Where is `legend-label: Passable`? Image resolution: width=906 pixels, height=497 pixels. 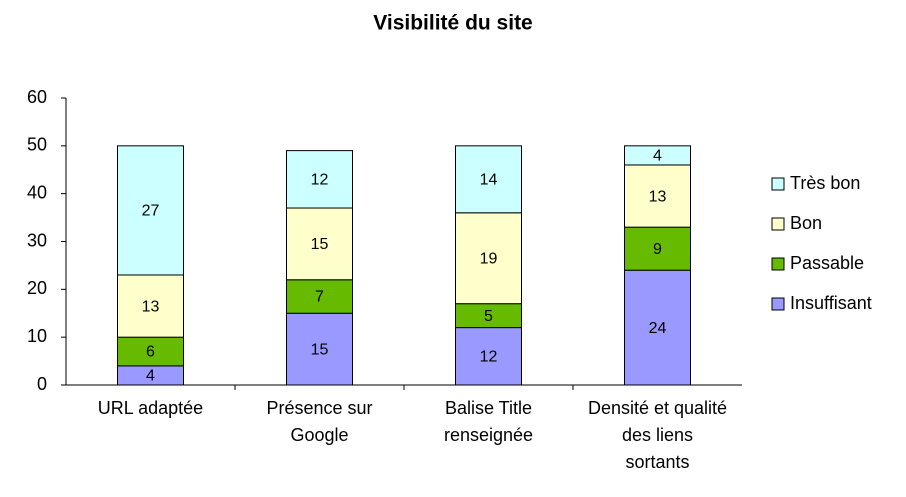 legend-label: Passable is located at coordinates (827, 263).